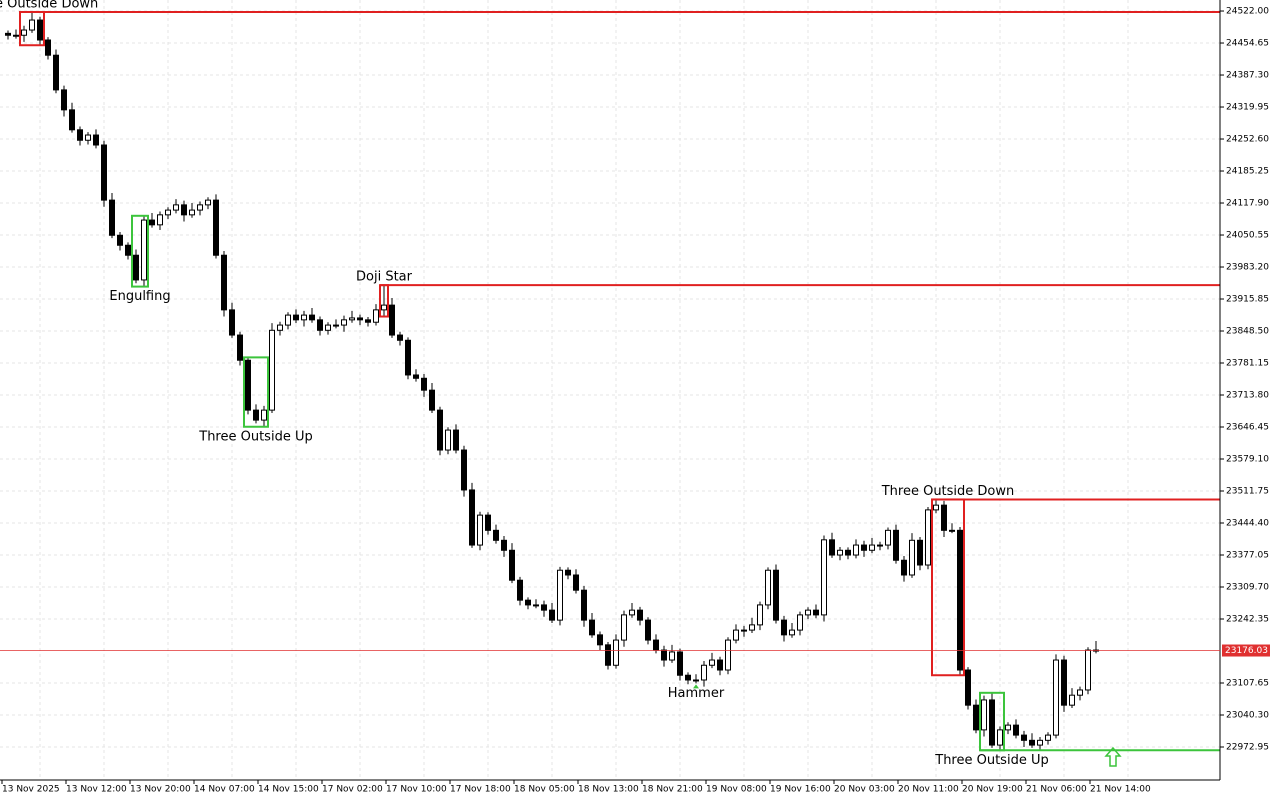 This screenshot has height=800, width=1280. Describe the element at coordinates (1246, 650) in the screenshot. I see `current-price-tag` at that location.